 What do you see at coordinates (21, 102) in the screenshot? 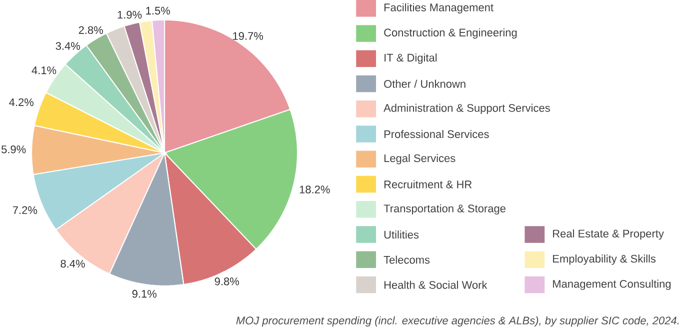
I see `data-label: 4.2%` at bounding box center [21, 102].